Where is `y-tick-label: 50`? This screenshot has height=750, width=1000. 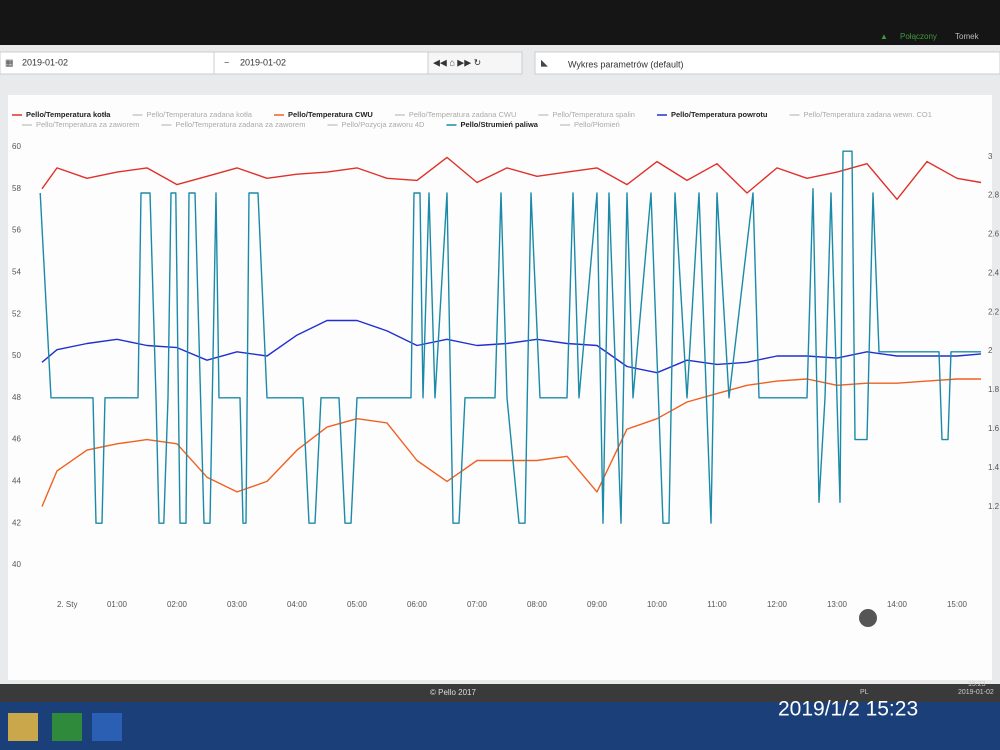
y-tick-label: 50 is located at coordinates (16, 355).